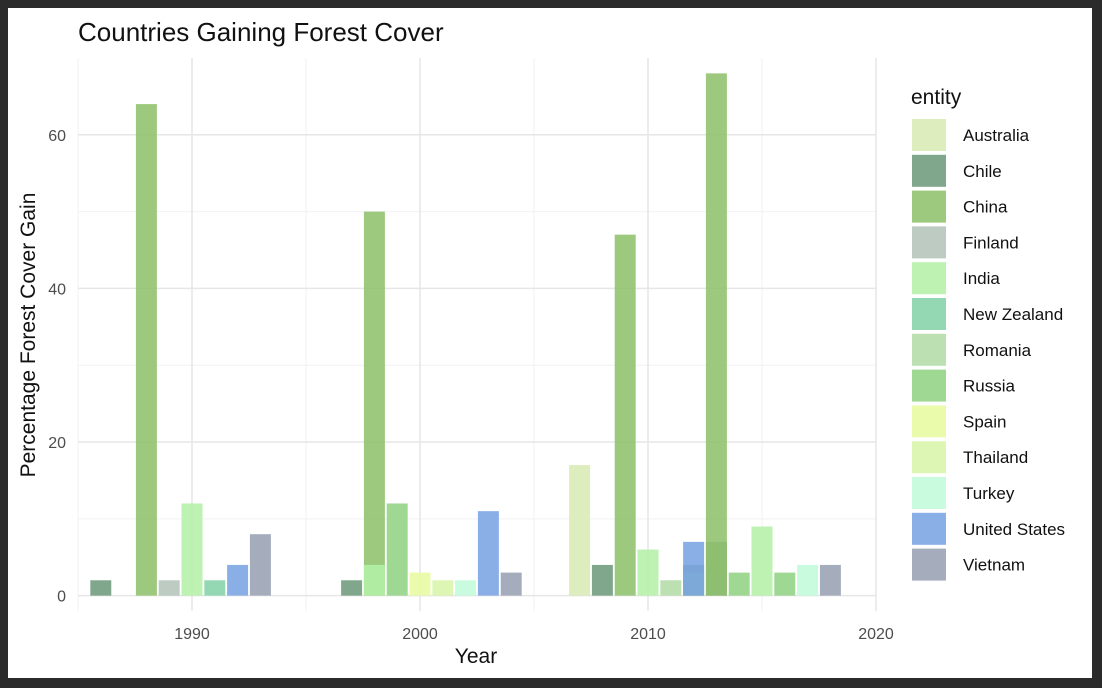  Describe the element at coordinates (989, 386) in the screenshot. I see `legend-label: Russia` at that location.